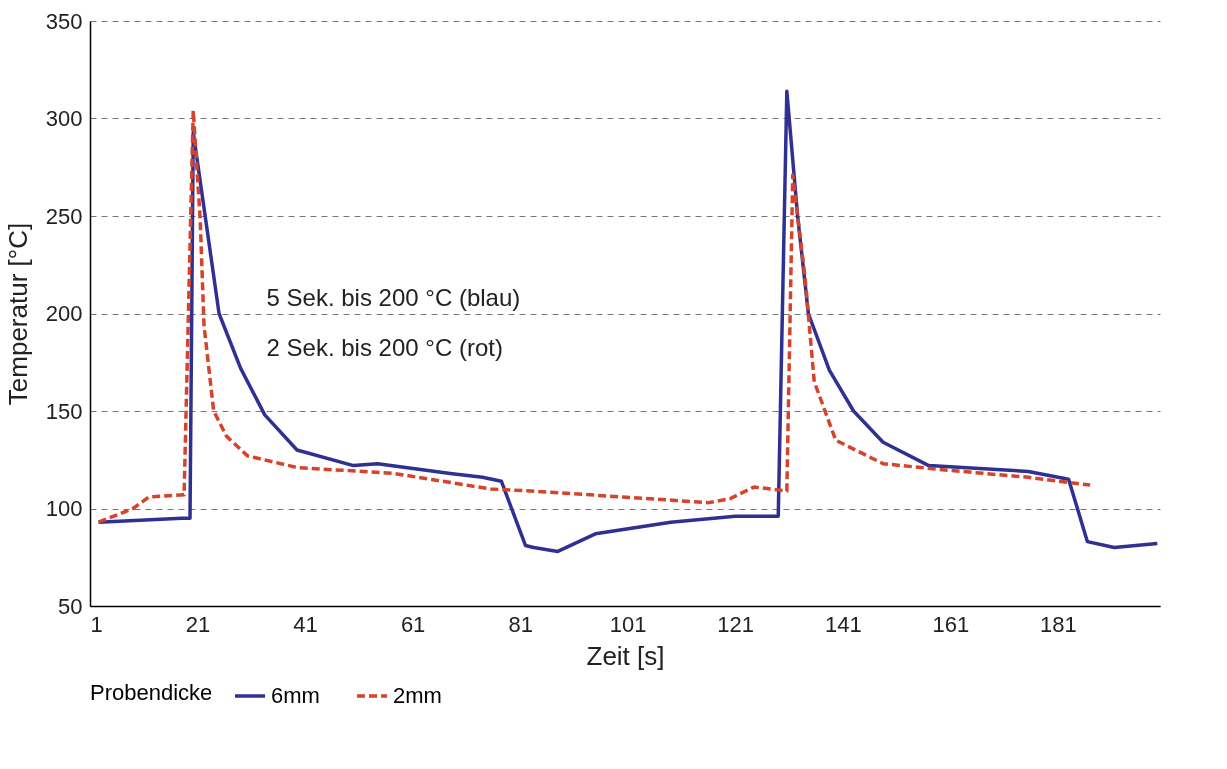 The image size is (1227, 769). Describe the element at coordinates (96, 624) in the screenshot. I see `x-tick-label: 1` at that location.